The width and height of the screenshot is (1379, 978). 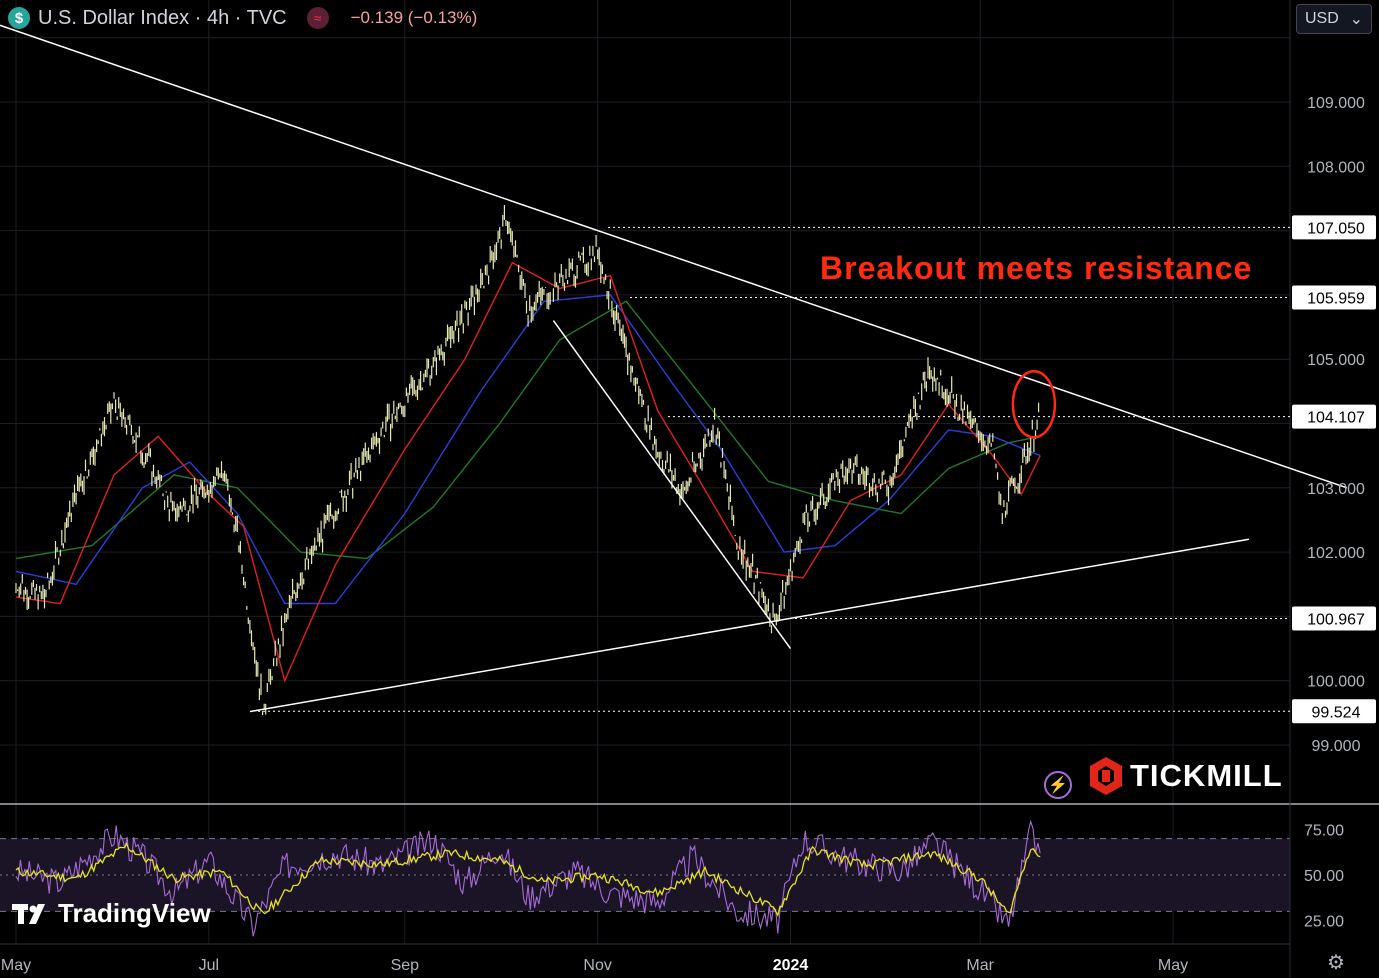 I want to click on highlight-circle, so click(x=1034, y=404).